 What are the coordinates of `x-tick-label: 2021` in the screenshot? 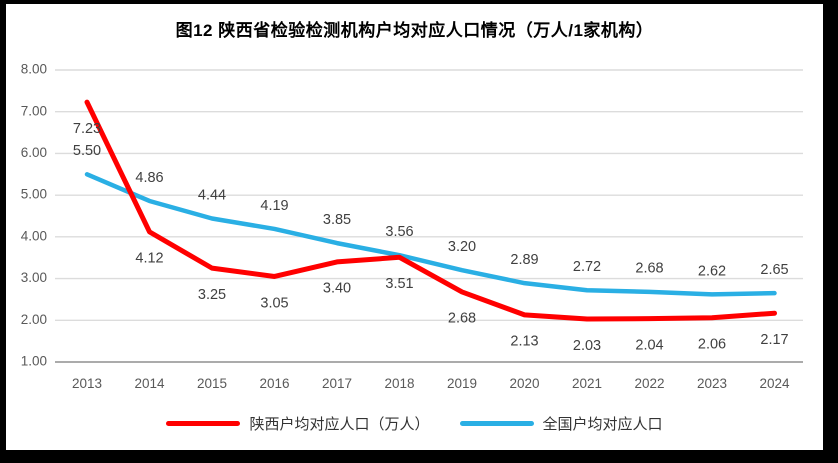 It's located at (587, 383).